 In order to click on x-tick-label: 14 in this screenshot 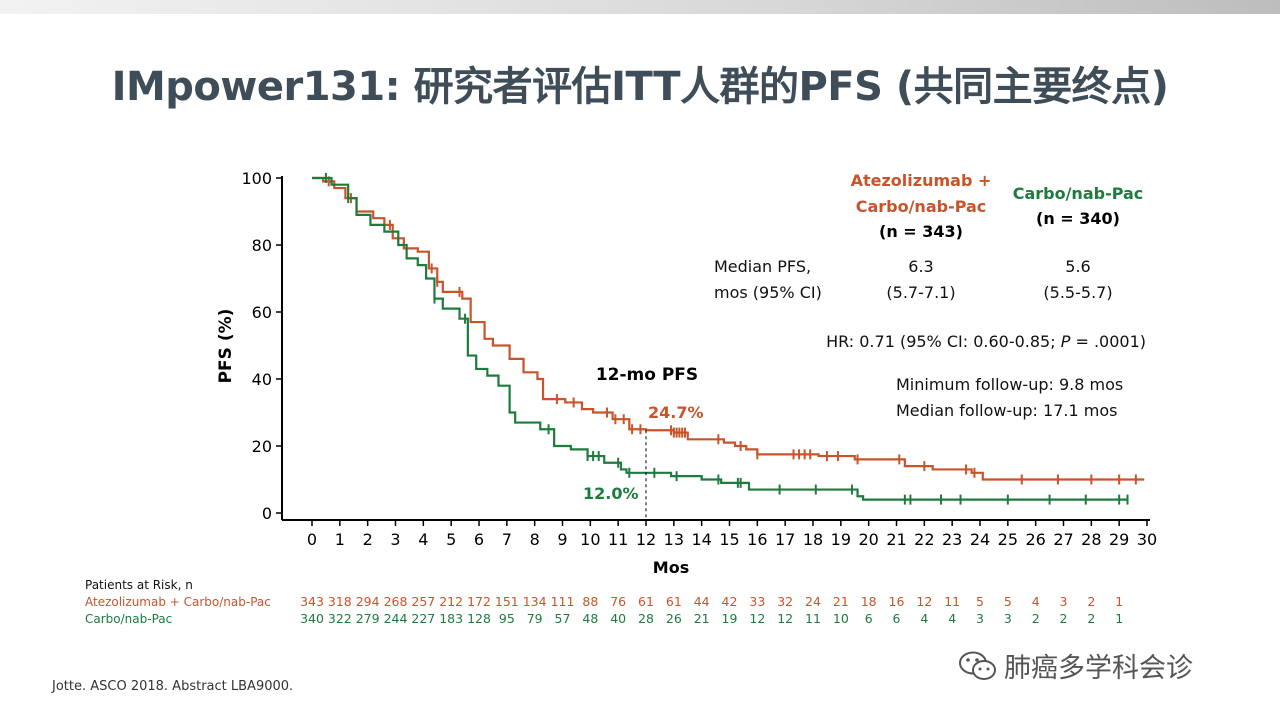, I will do `click(701, 539)`.